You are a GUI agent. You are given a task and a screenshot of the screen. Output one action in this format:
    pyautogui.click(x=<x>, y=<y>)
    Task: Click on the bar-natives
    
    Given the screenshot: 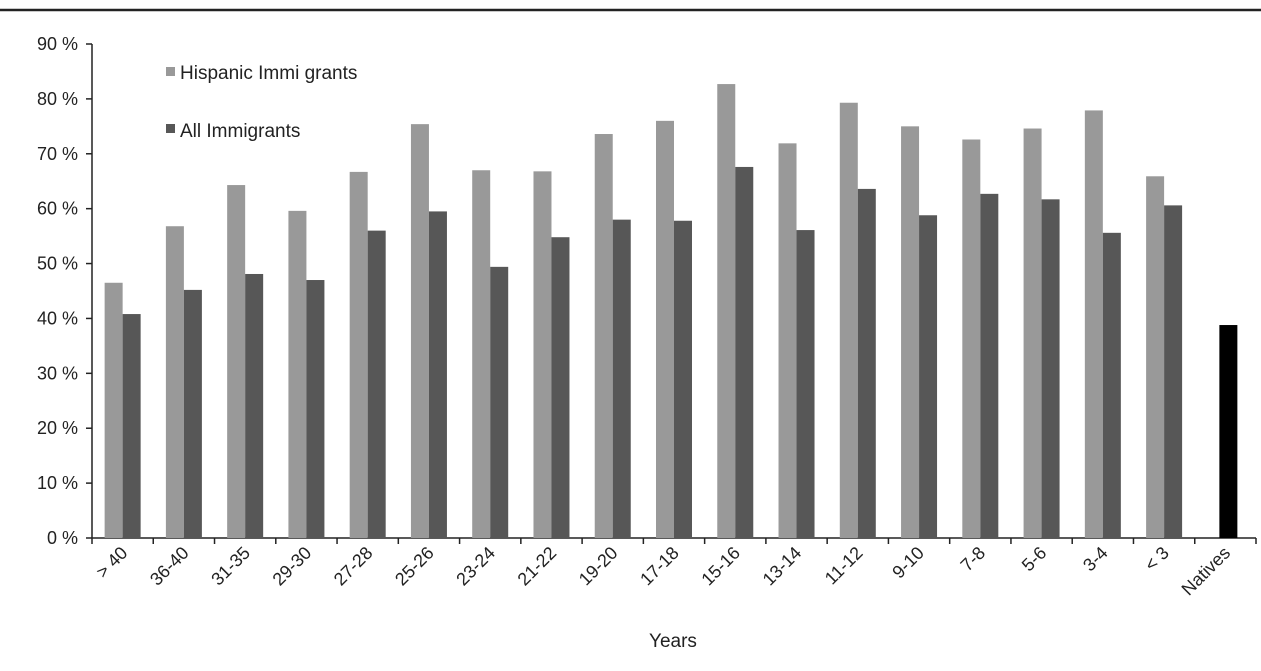 What is the action you would take?
    pyautogui.click(x=1228, y=431)
    